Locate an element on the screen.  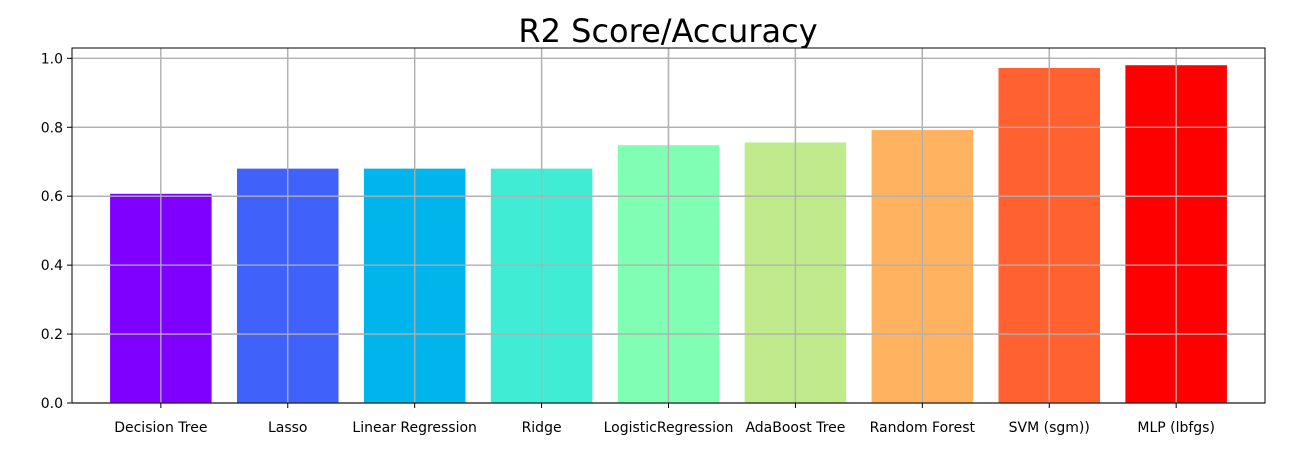
x-tick-label: AdaBoost Tree is located at coordinates (795, 428).